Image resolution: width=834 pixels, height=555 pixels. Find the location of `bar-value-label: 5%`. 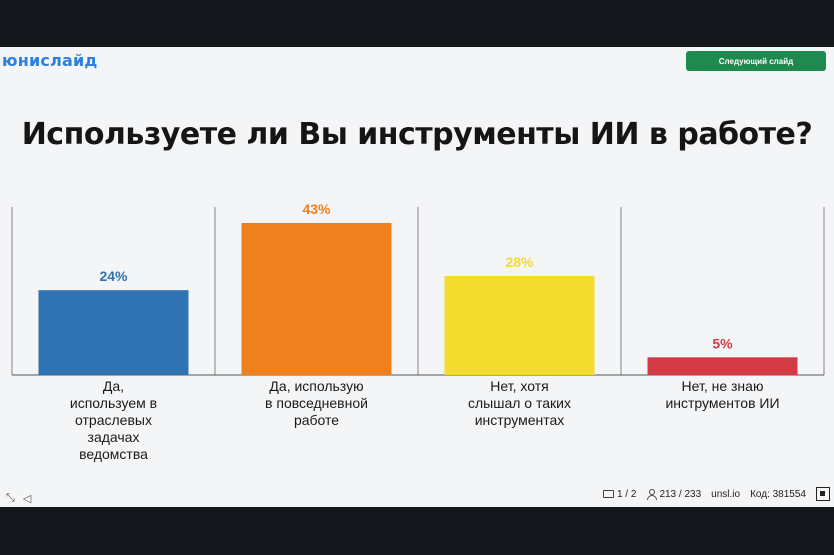

bar-value-label: 5% is located at coordinates (722, 343).